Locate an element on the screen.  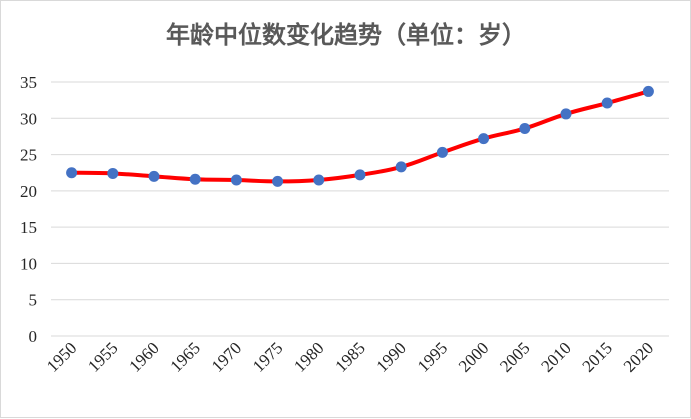
y-tick-label: 15 is located at coordinates (28, 227).